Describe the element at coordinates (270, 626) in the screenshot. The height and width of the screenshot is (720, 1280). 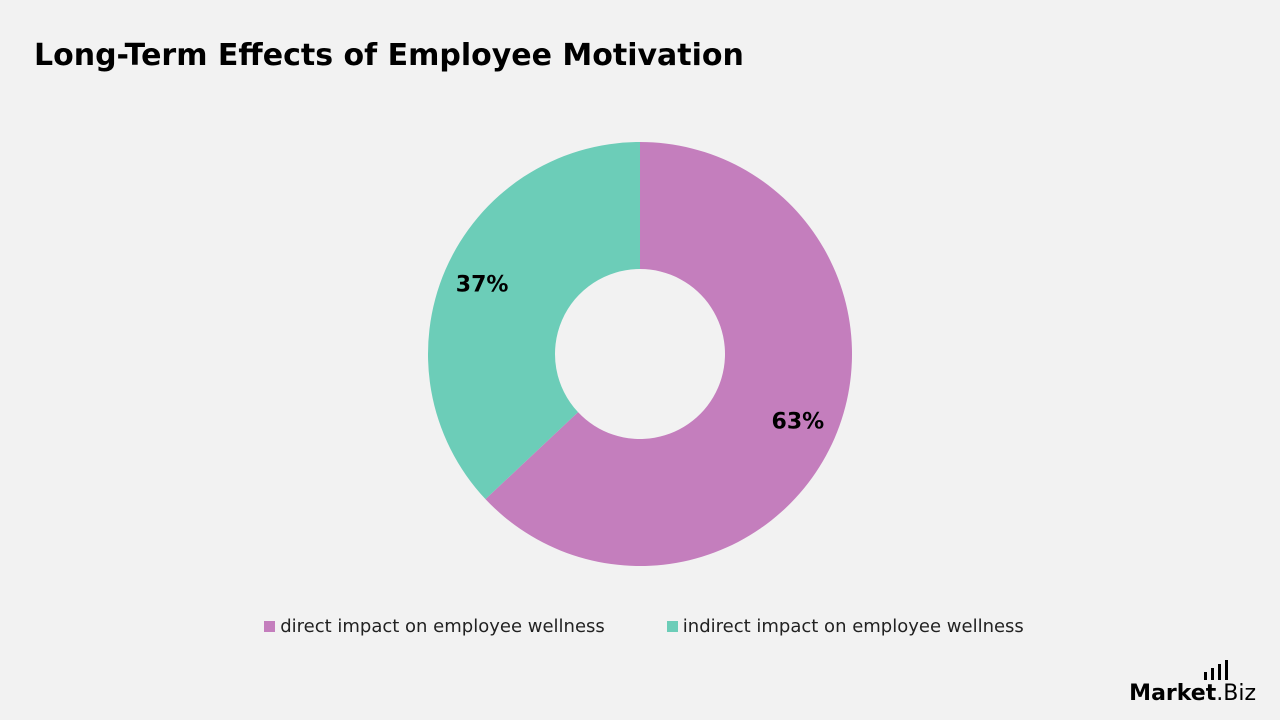
I see `legend-swatch-direct` at that location.